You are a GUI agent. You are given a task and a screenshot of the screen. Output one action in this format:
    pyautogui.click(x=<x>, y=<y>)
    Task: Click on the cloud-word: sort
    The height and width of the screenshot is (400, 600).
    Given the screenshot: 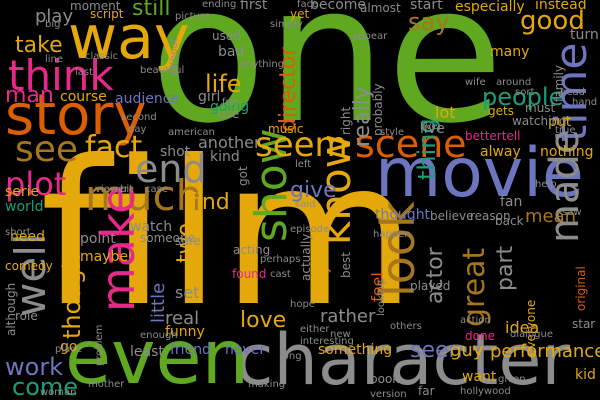 What is the action you would take?
    pyautogui.click(x=525, y=92)
    